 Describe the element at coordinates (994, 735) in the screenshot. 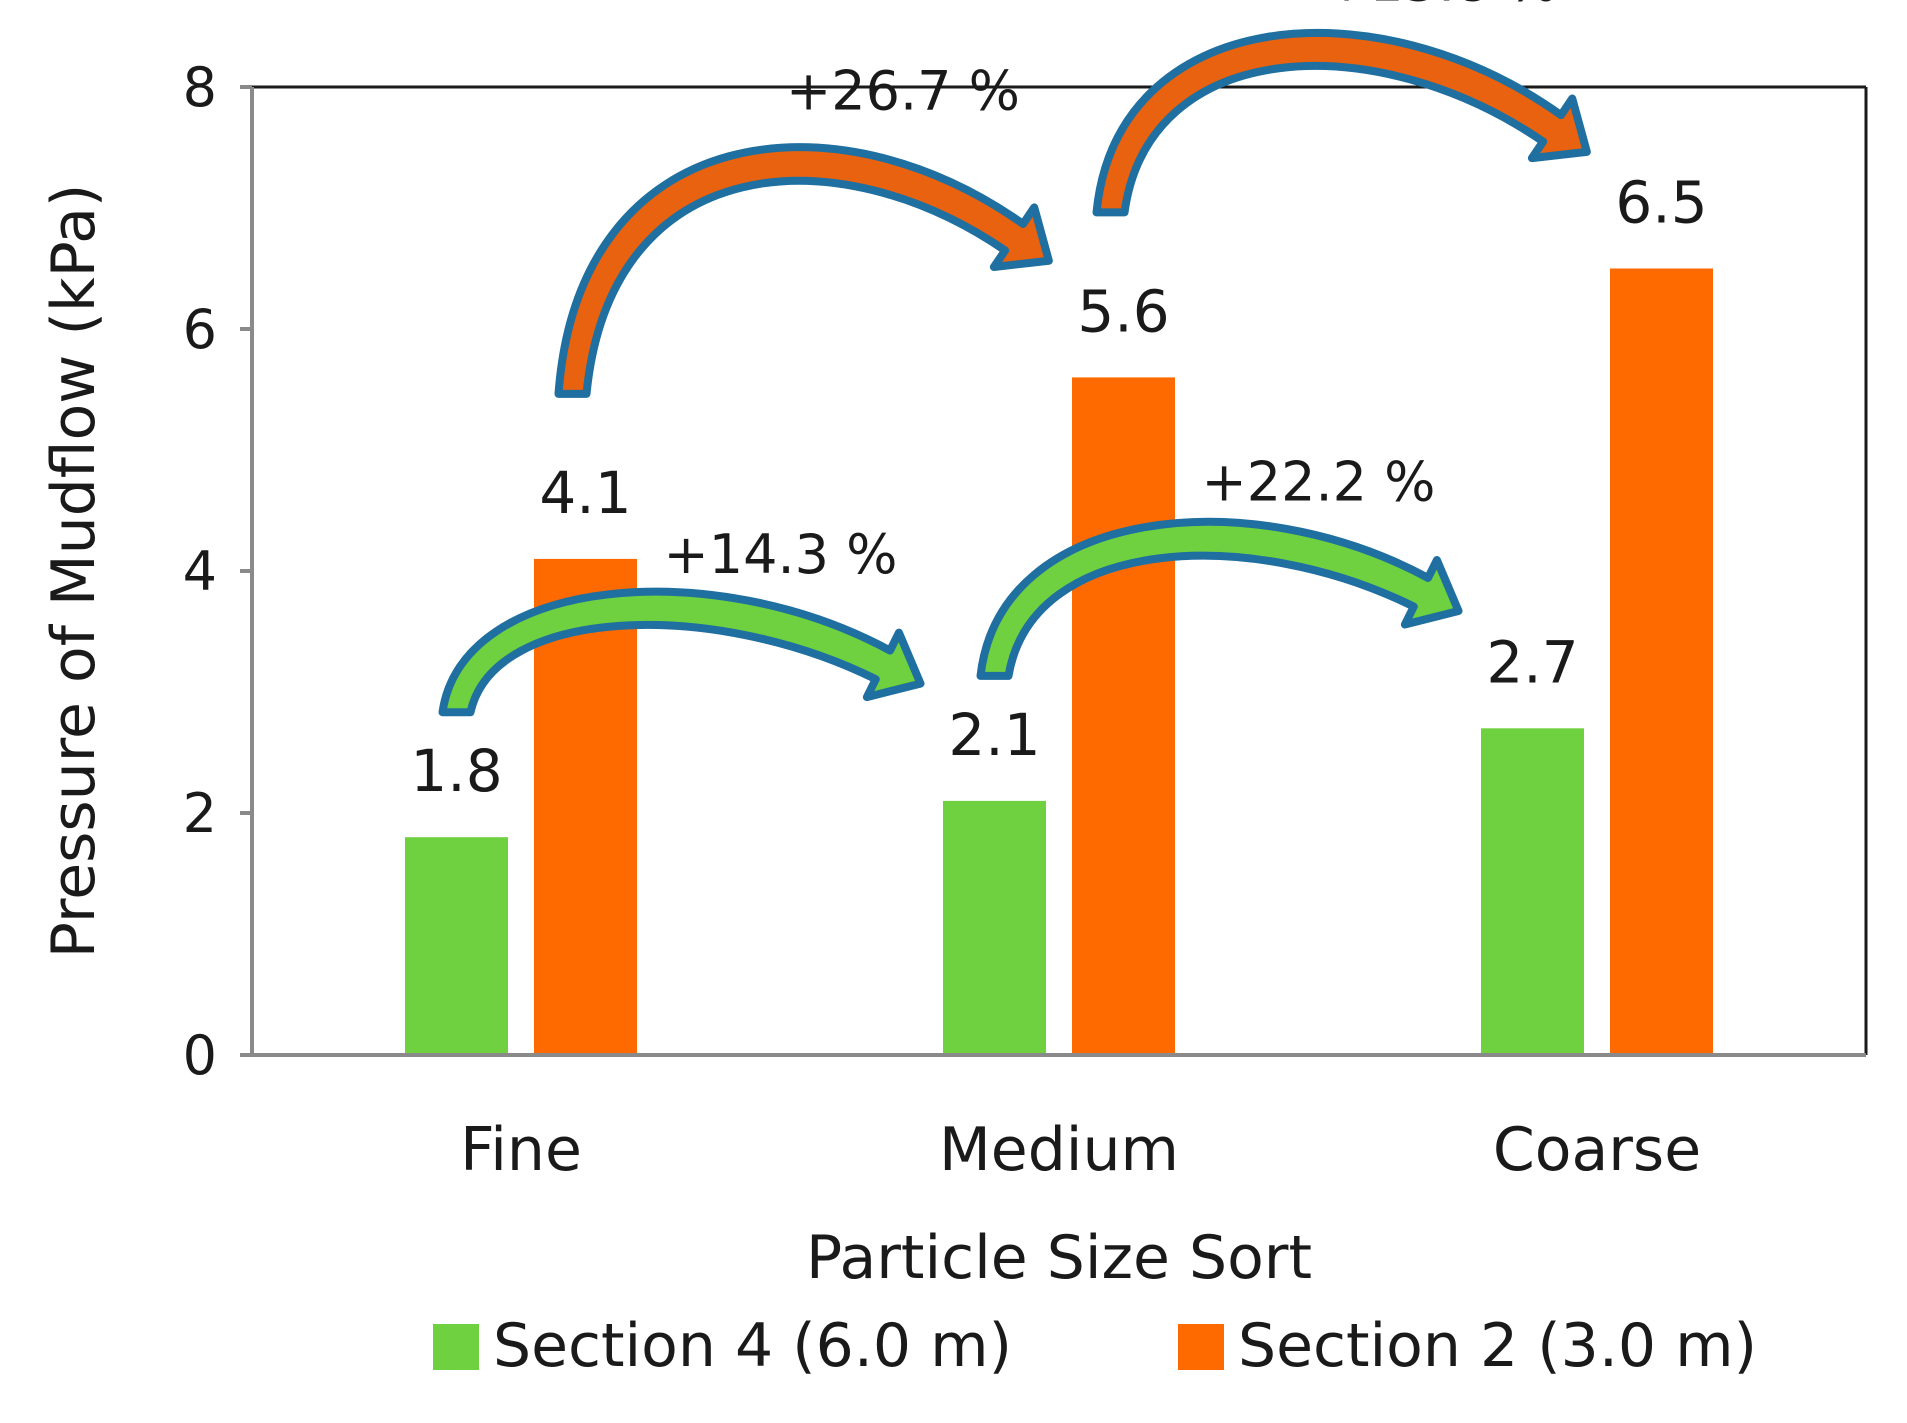

I see `data-label: 2.1` at that location.